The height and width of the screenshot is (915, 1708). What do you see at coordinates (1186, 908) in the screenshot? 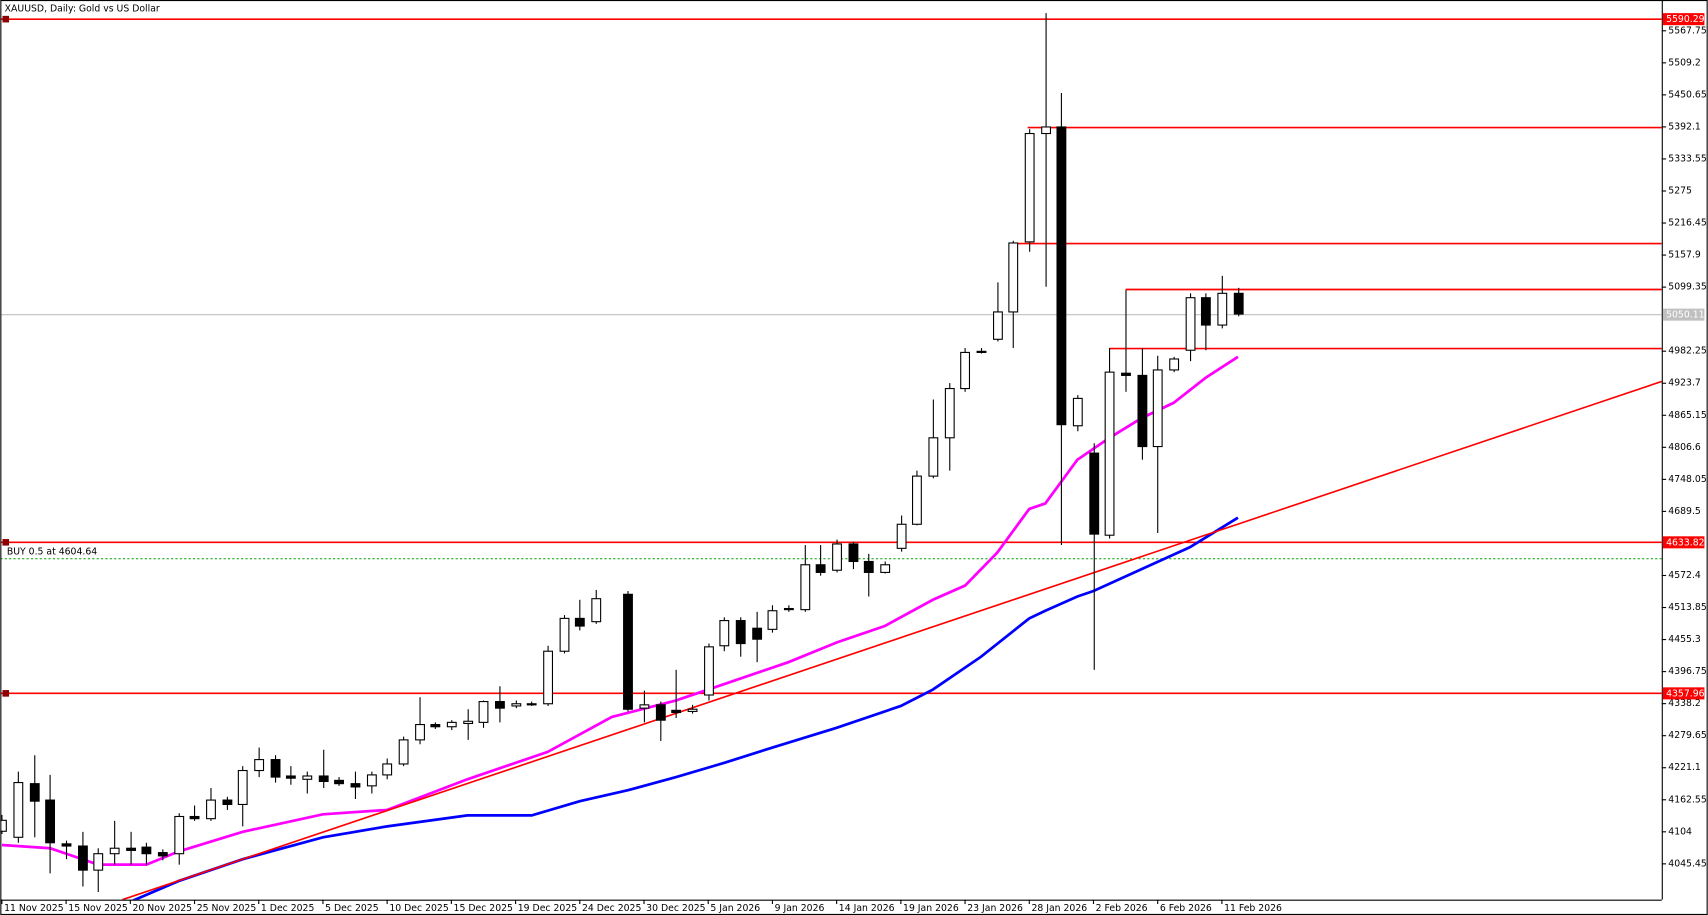
I see `x-tick-label: 6 Feb 2026` at bounding box center [1186, 908].